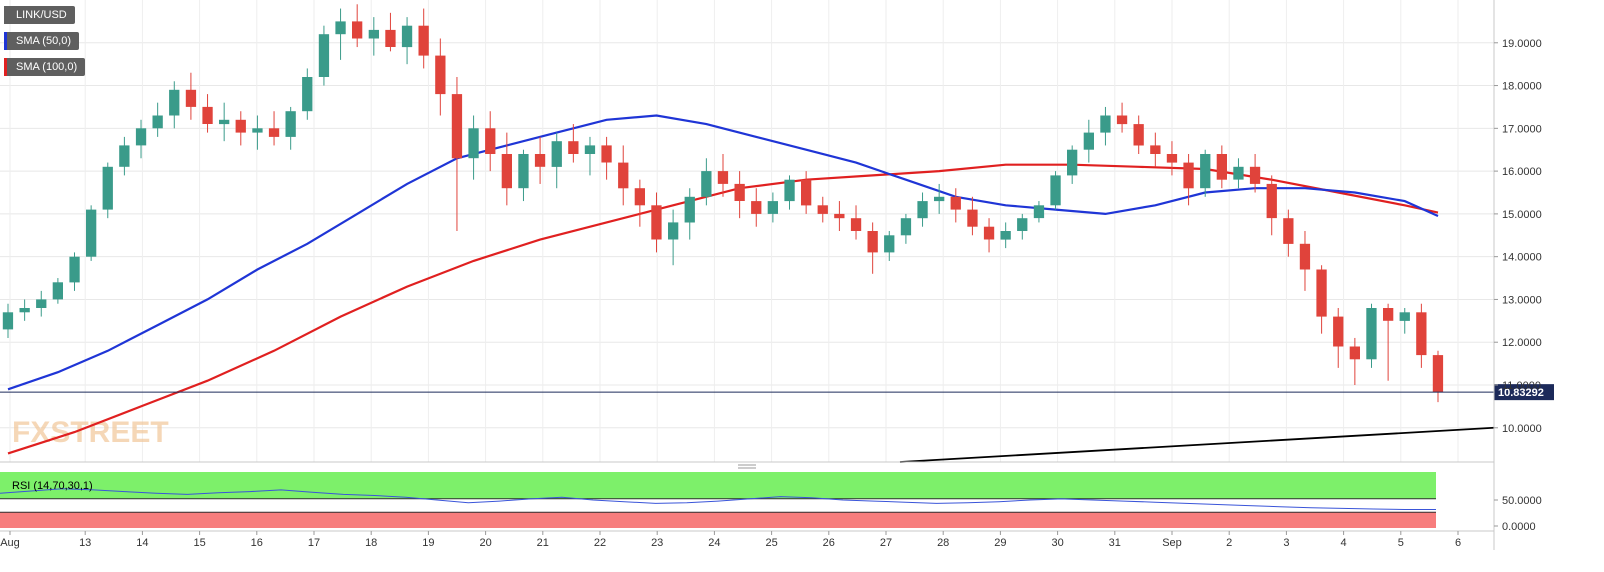 Image resolution: width=1604 pixels, height=572 pixels. What do you see at coordinates (747, 466) in the screenshot?
I see `pane-resize-handle` at bounding box center [747, 466].